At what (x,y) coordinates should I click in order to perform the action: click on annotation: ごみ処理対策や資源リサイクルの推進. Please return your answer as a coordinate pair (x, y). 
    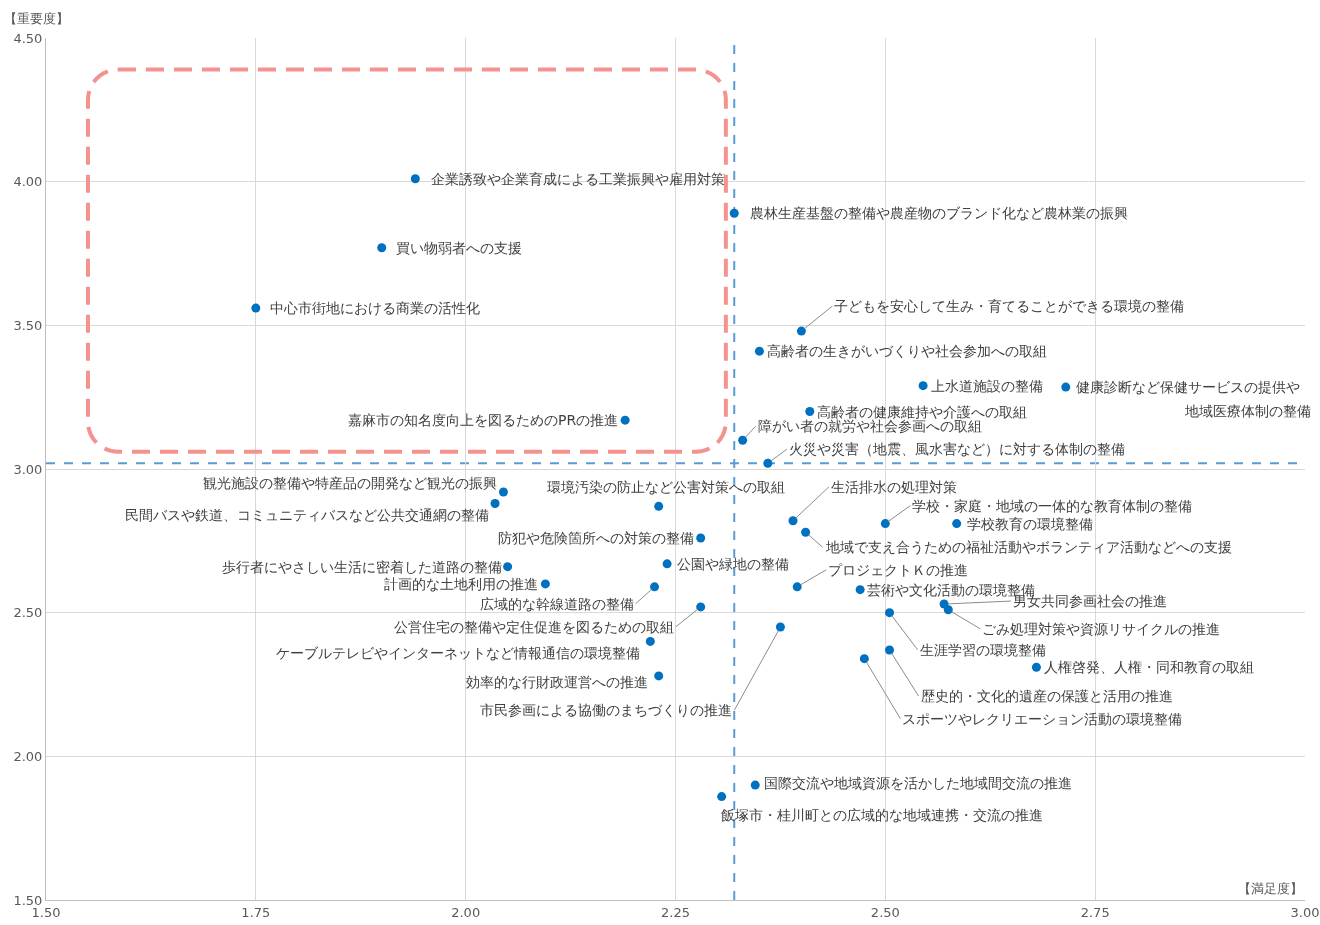
    Looking at the image, I should click on (1101, 629).